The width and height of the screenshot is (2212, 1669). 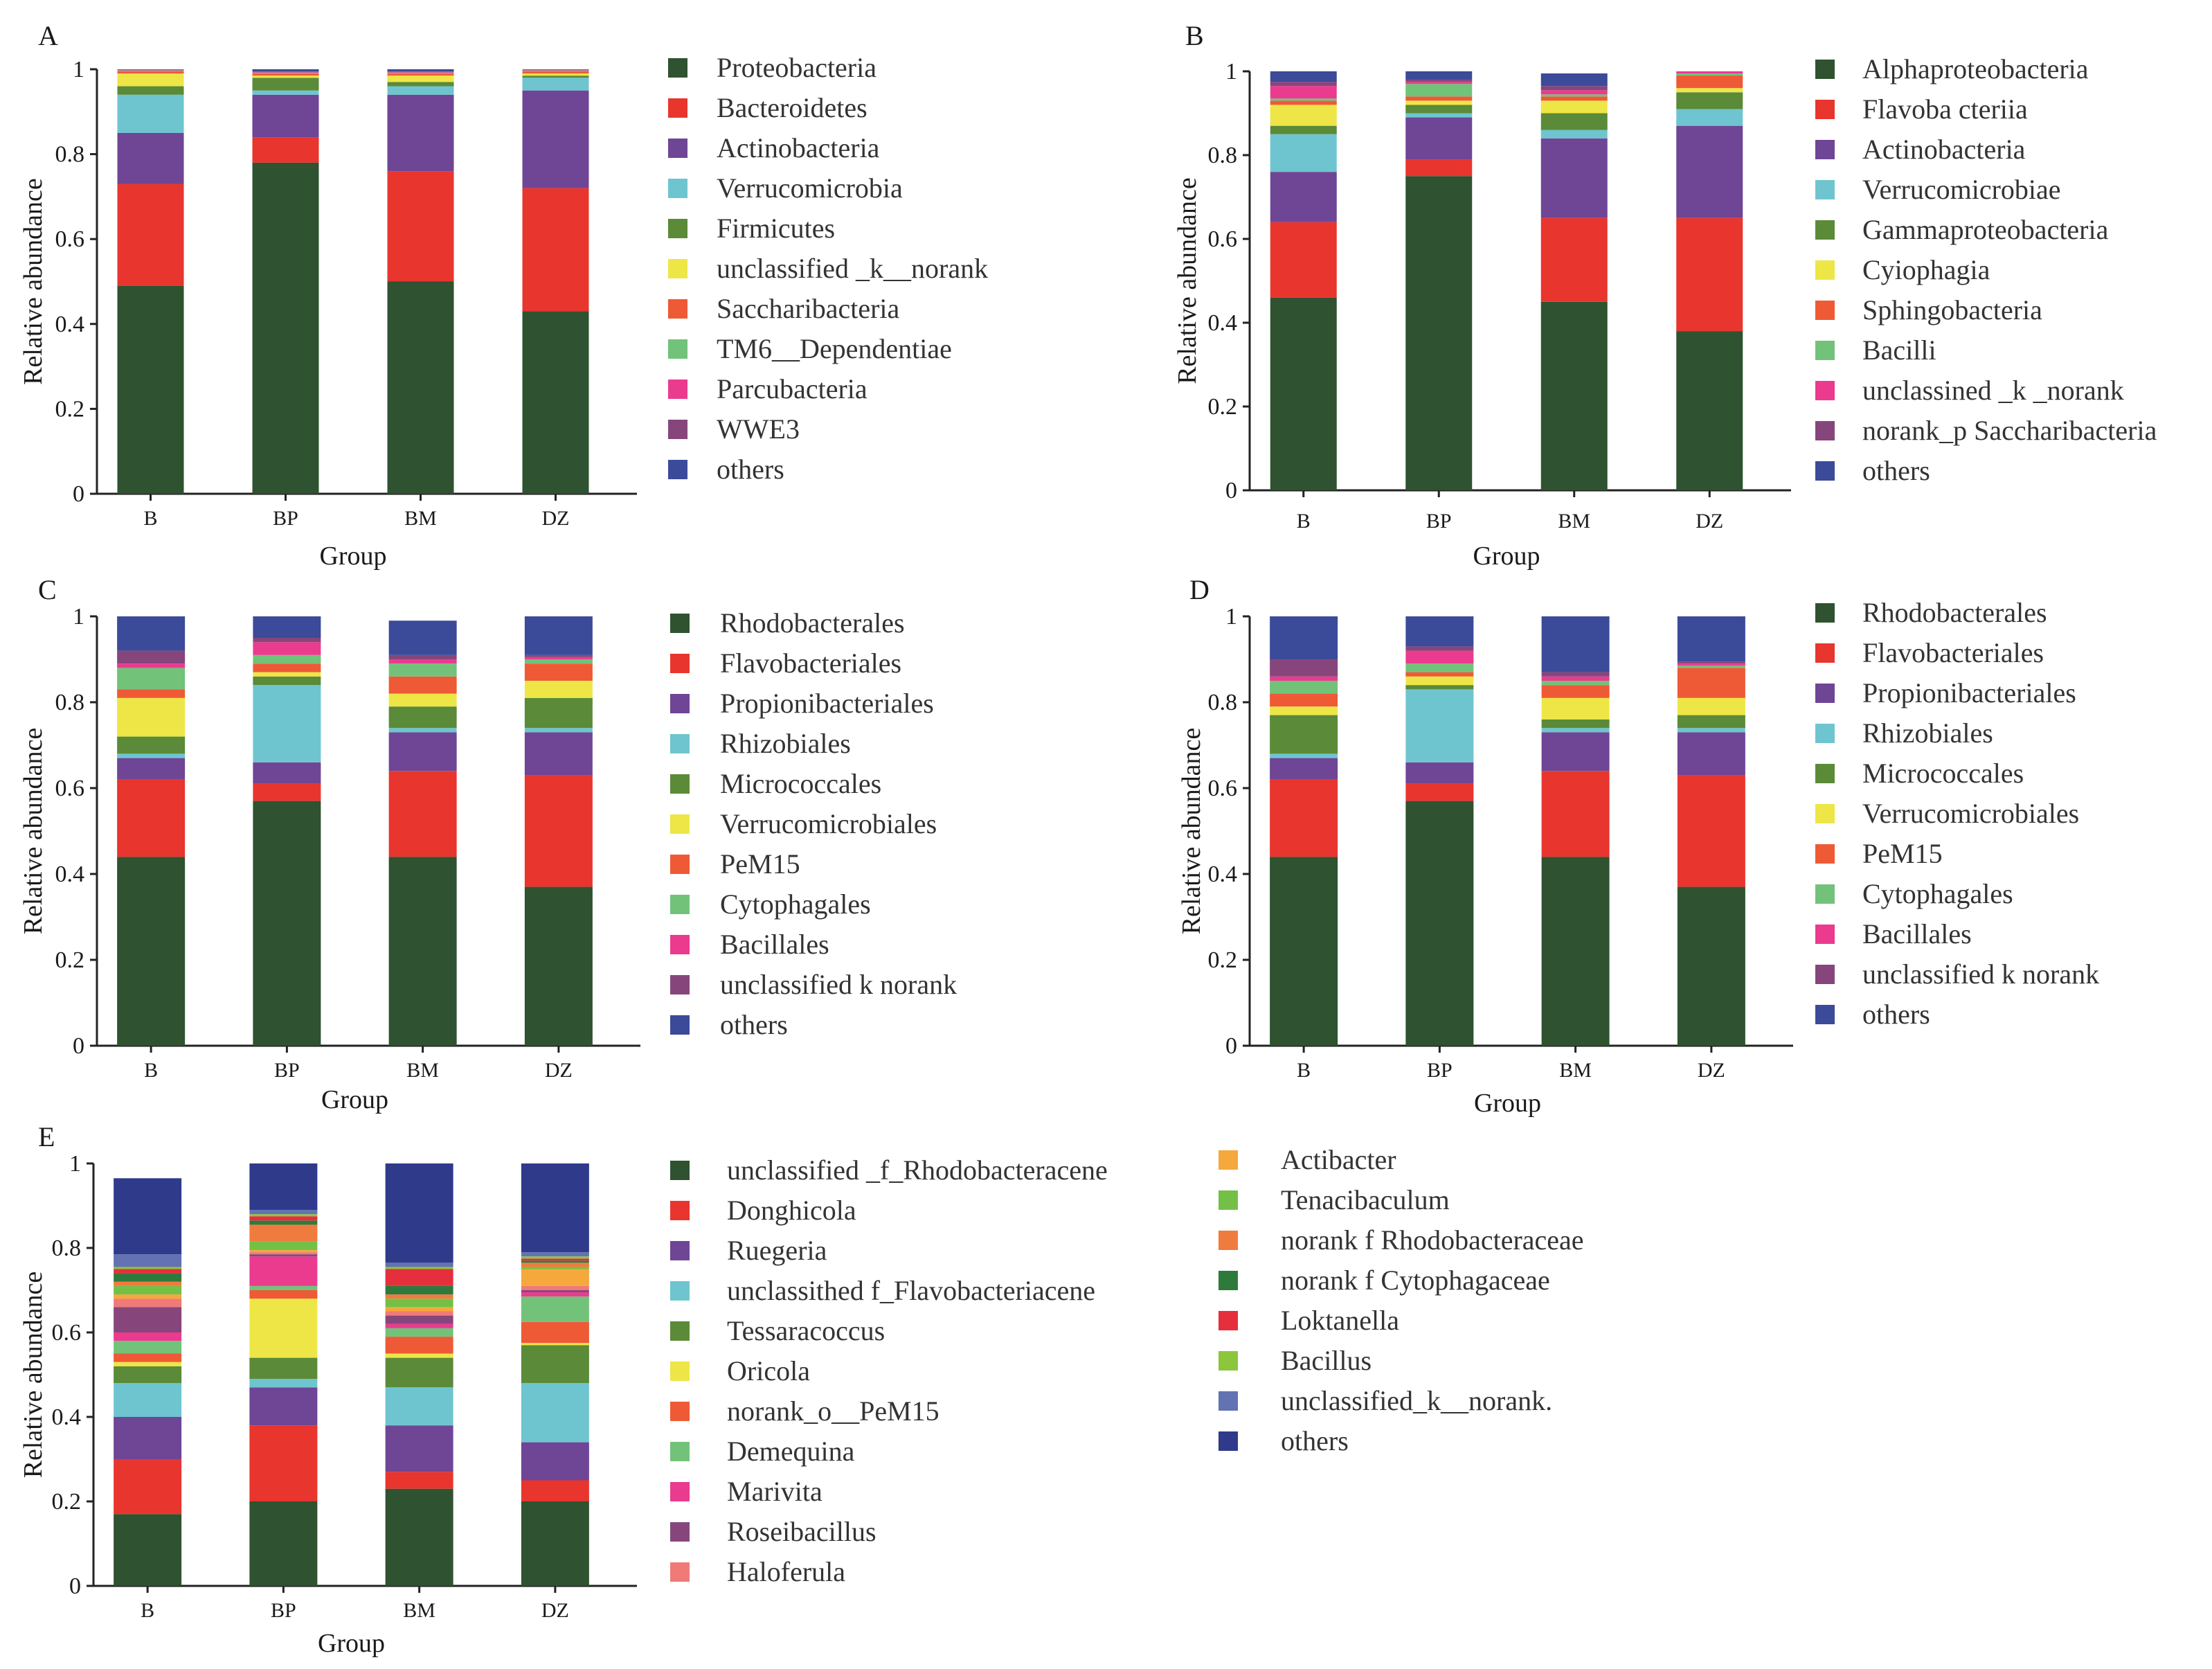 What do you see at coordinates (1194, 35) in the screenshot?
I see `panel-label: B` at bounding box center [1194, 35].